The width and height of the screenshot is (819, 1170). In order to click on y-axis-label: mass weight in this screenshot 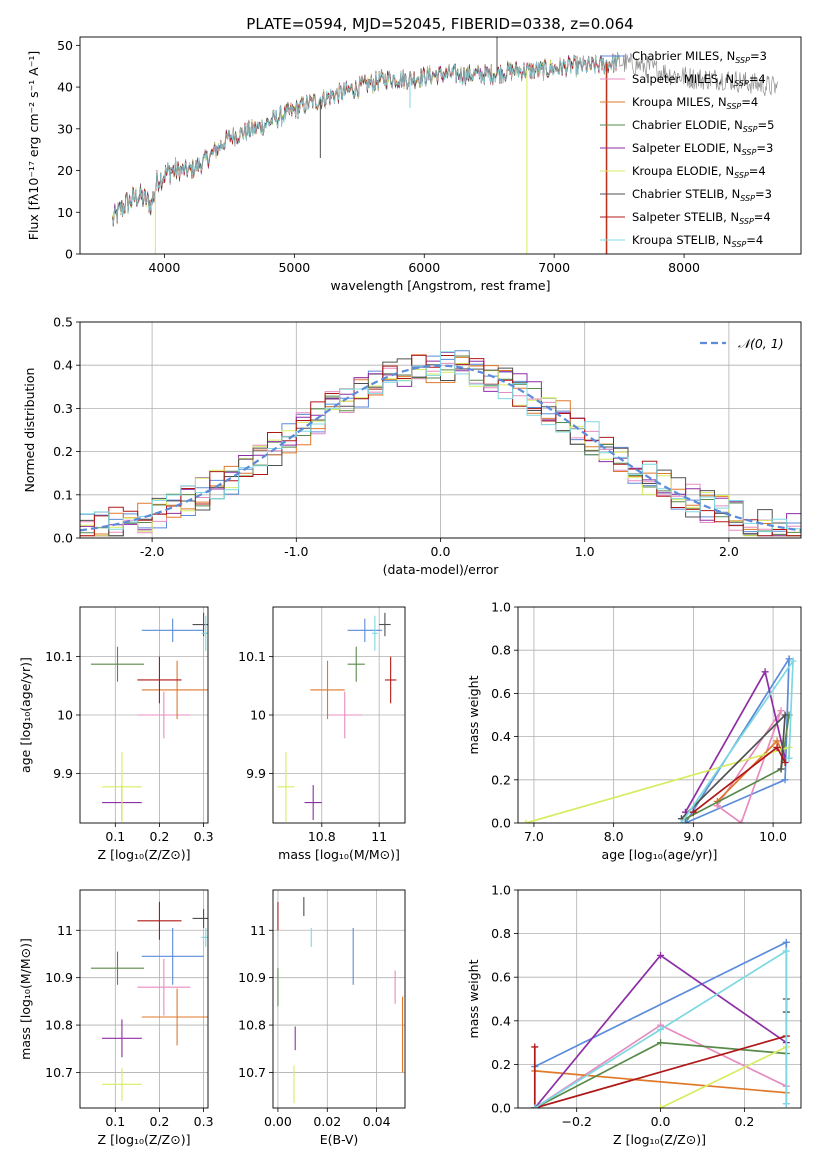, I will do `click(473, 714)`.